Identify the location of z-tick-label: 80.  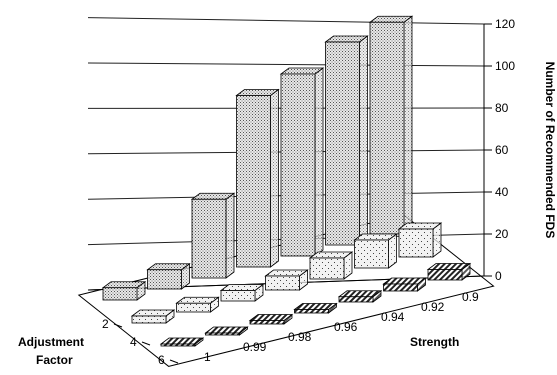
(502, 108).